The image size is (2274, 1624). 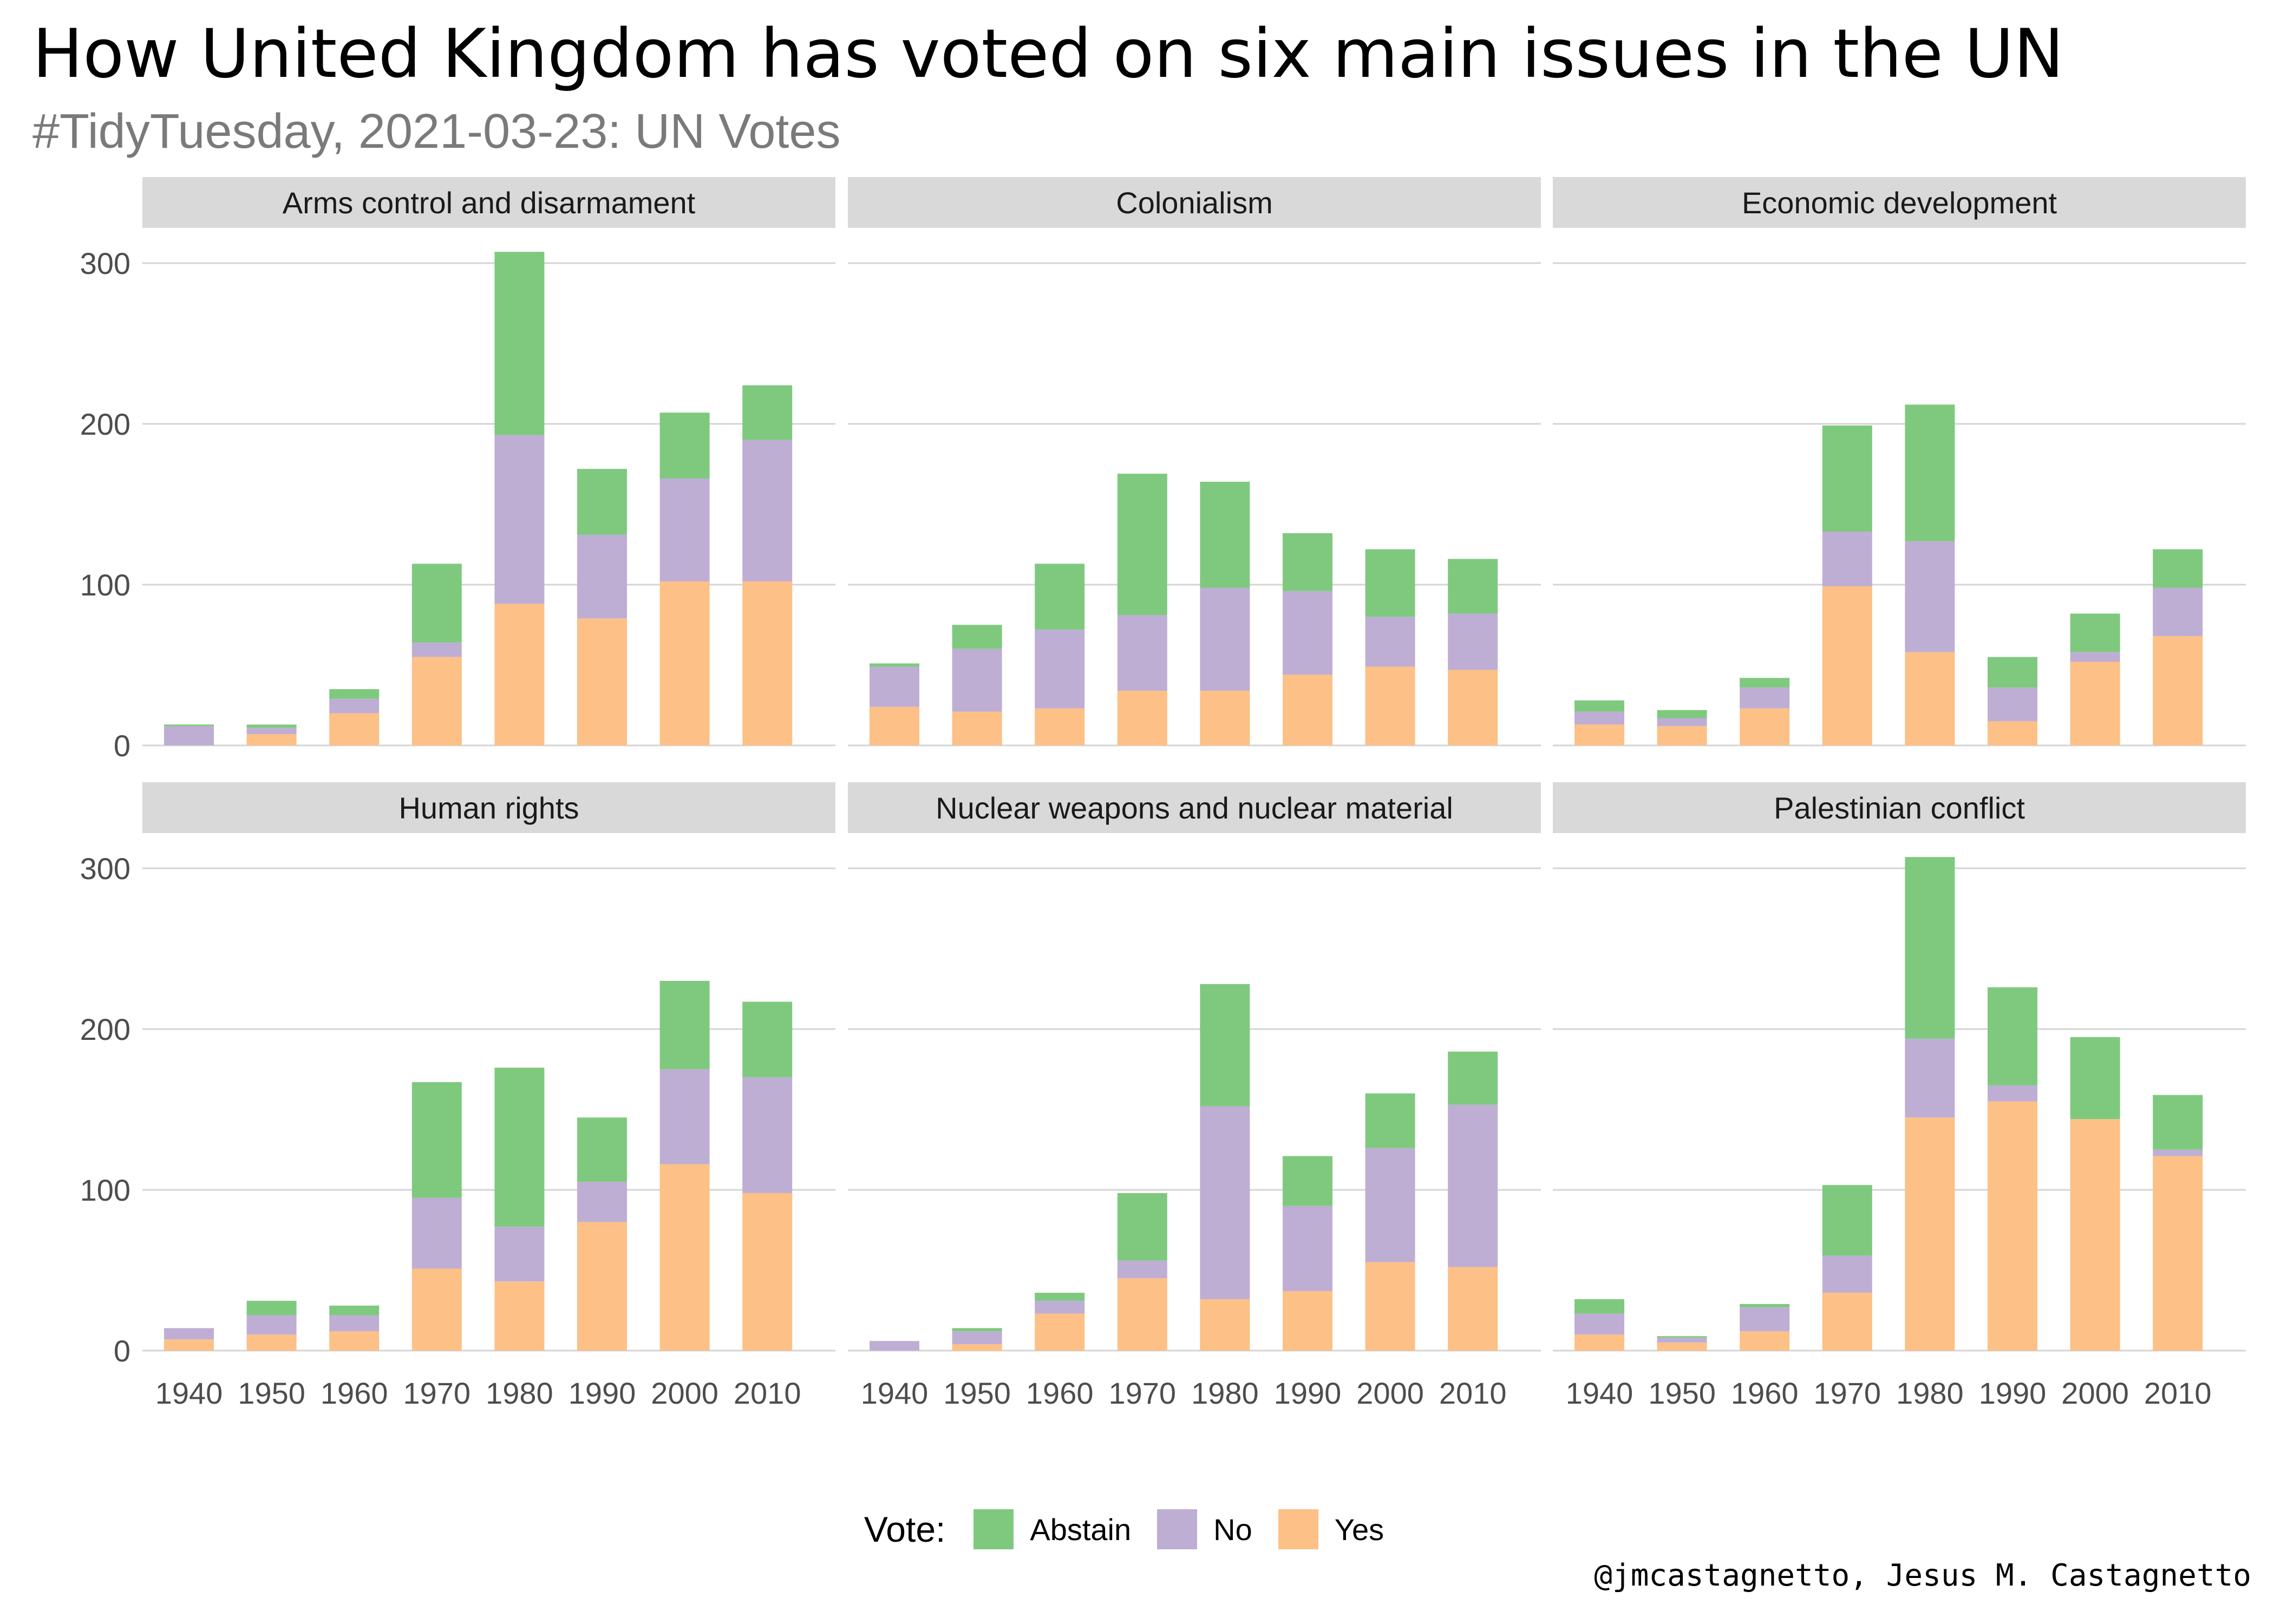 What do you see at coordinates (768, 412) in the screenshot?
I see `bar-arms-control-and-disarmament-2010-abstain` at bounding box center [768, 412].